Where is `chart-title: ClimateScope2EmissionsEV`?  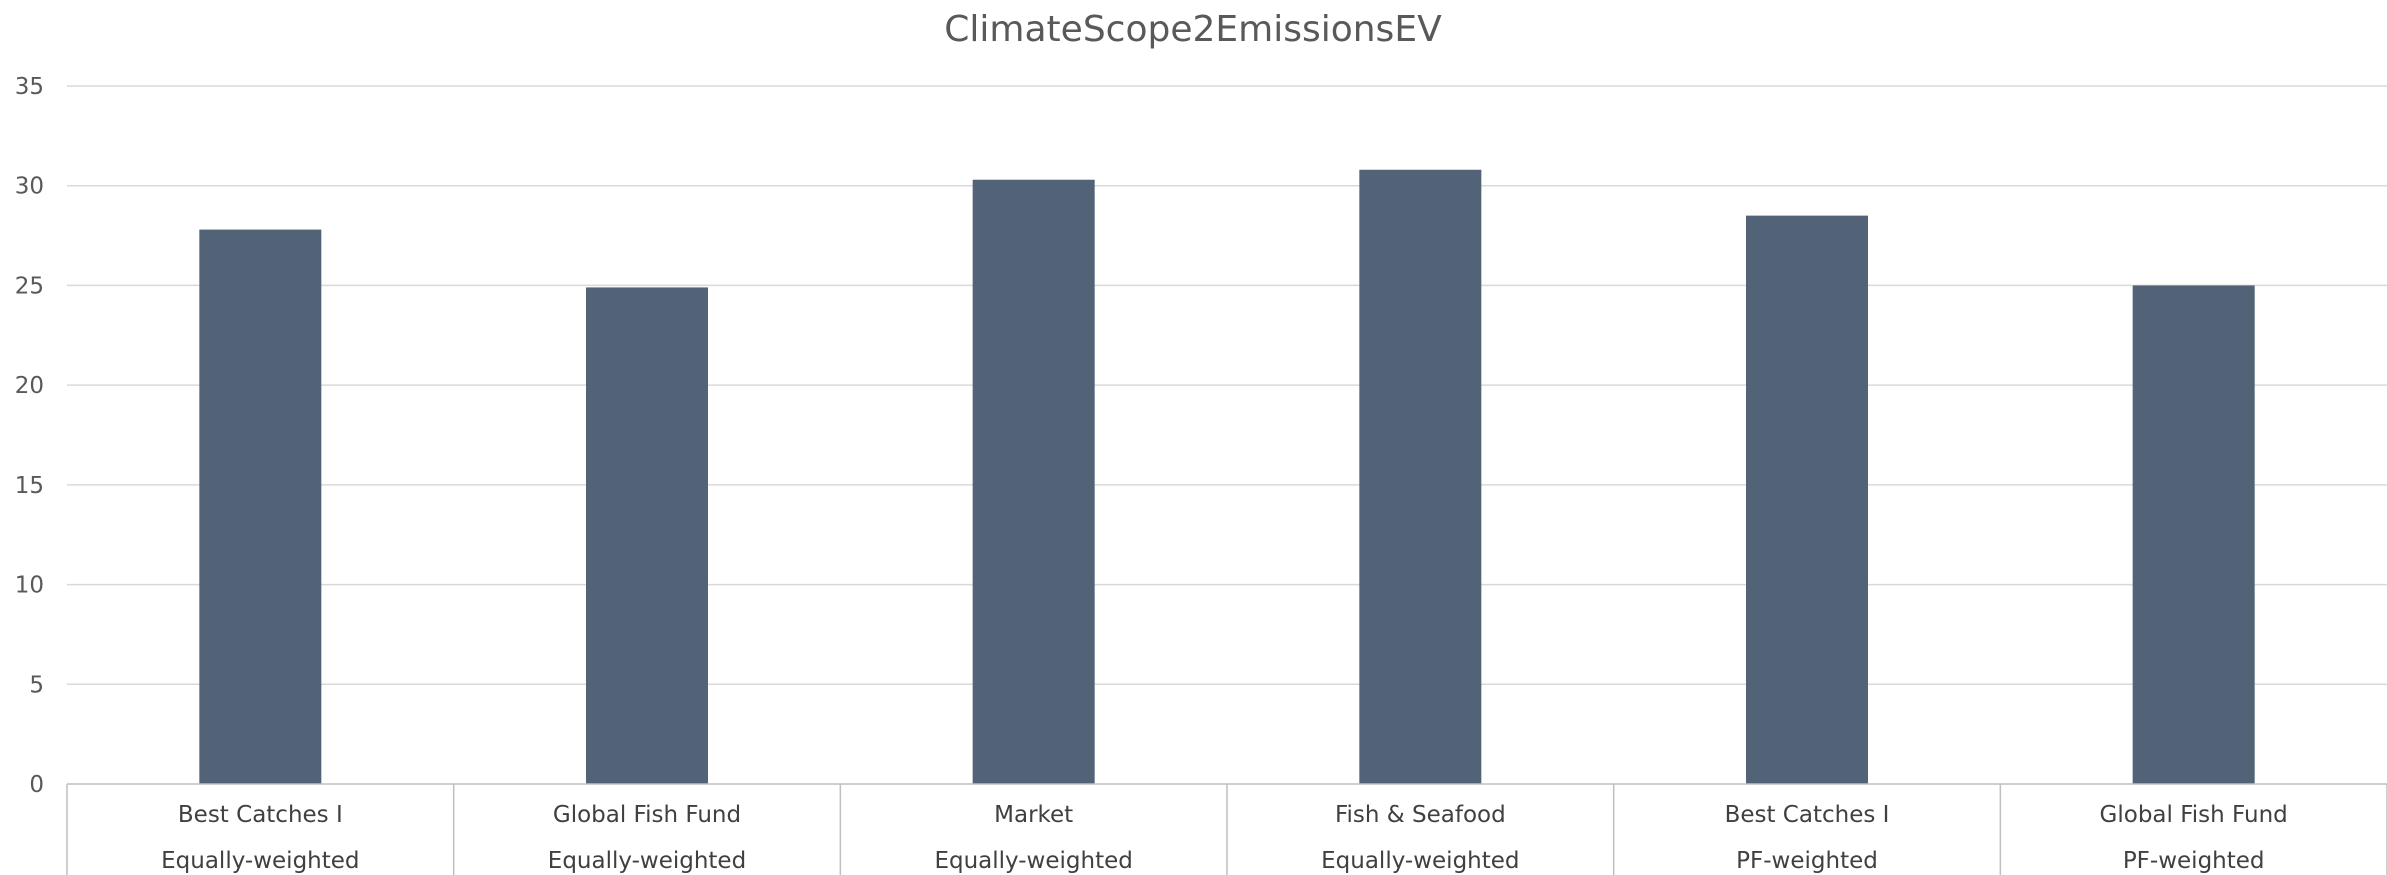 chart-title: ClimateScope2EmissionsEV is located at coordinates (1193, 29).